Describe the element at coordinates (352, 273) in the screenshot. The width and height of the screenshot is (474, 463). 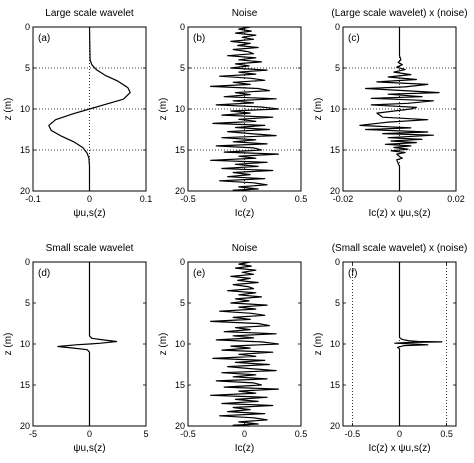
I see `panel-label: (f)` at that location.